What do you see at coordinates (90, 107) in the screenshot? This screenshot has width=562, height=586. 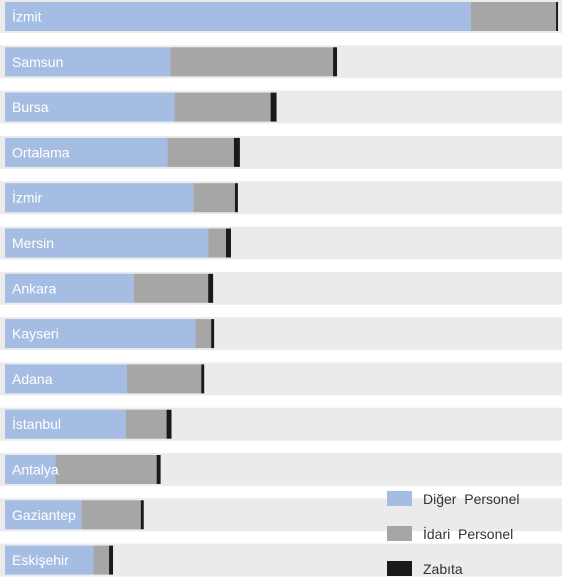 I see `bar-bursa-diger` at bounding box center [90, 107].